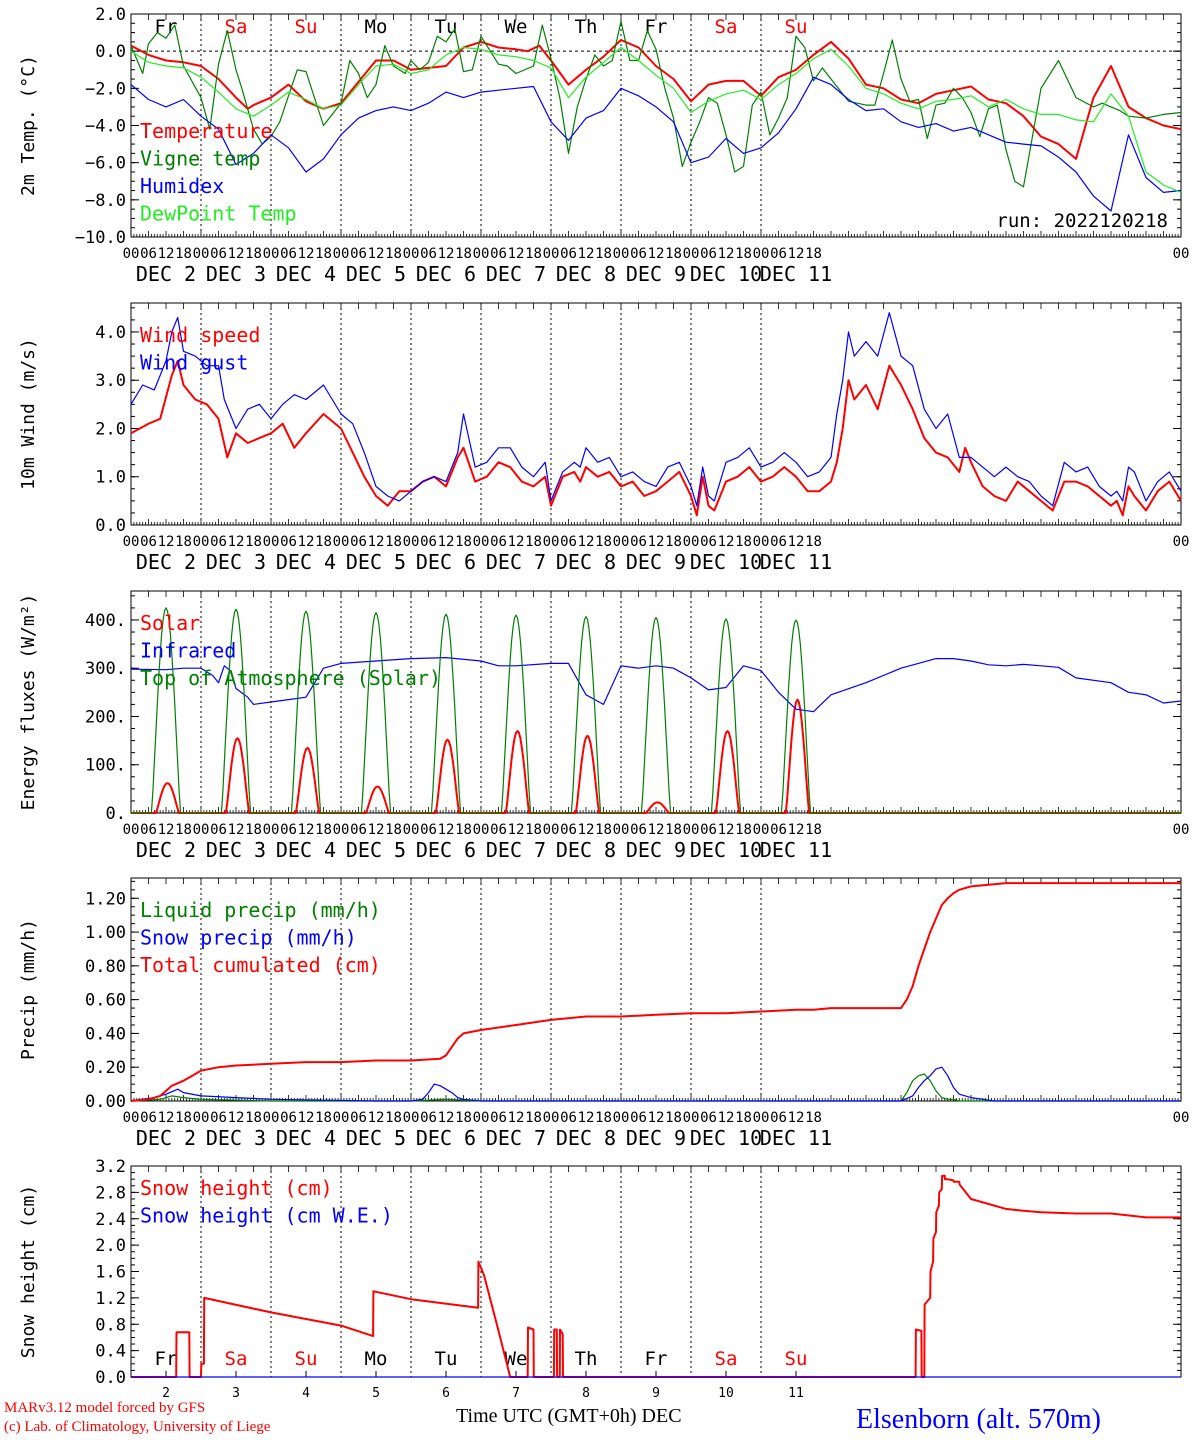 The image size is (1194, 1440). What do you see at coordinates (110, 1378) in the screenshot?
I see `y-tick-label: 0.0` at bounding box center [110, 1378].